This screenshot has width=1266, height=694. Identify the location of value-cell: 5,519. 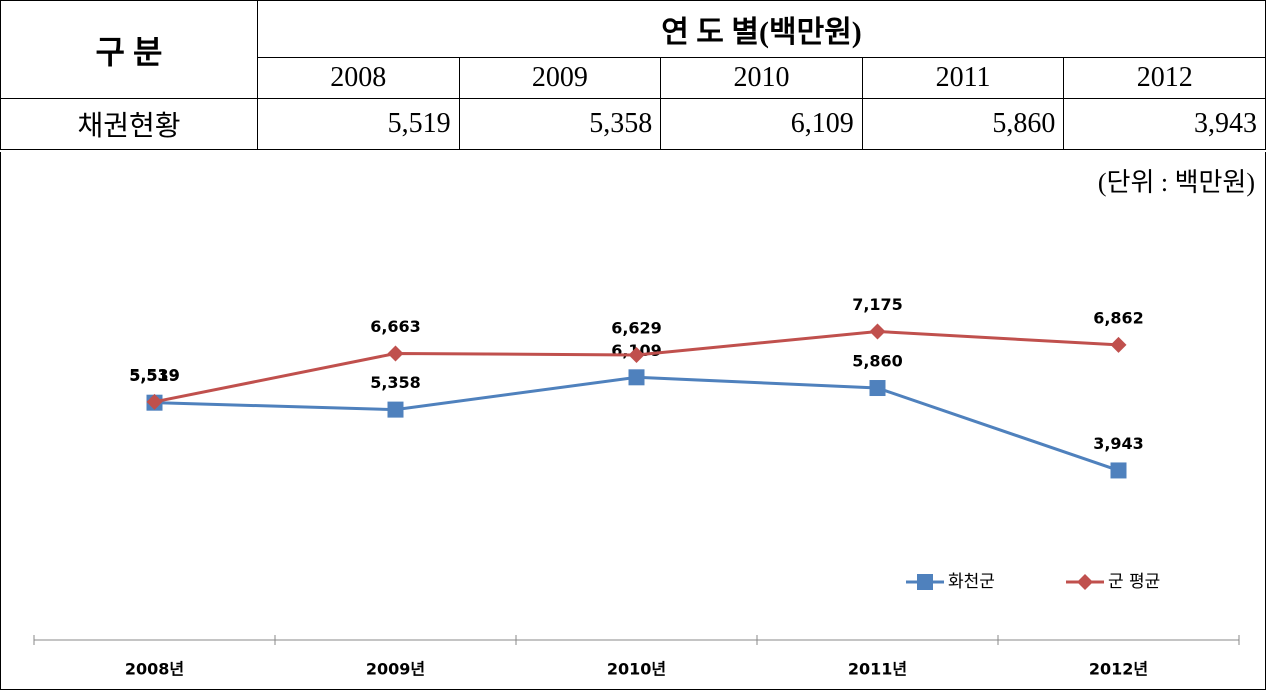
(358, 124).